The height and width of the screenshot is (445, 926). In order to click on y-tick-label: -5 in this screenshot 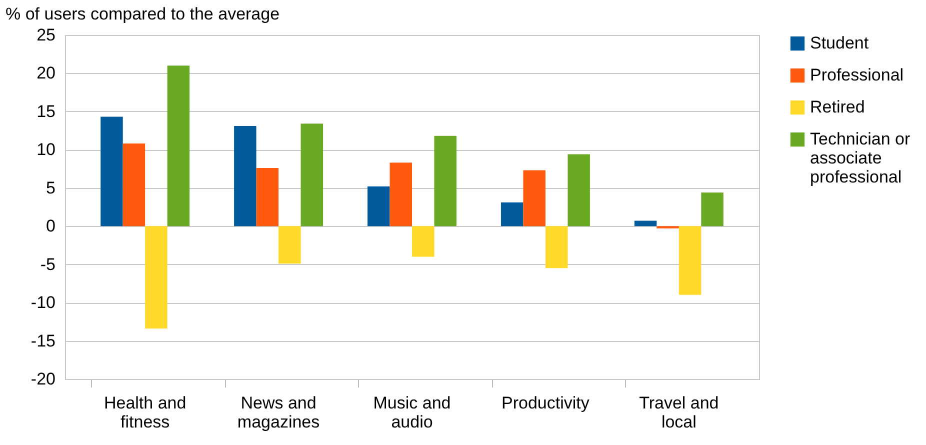, I will do `click(48, 264)`.